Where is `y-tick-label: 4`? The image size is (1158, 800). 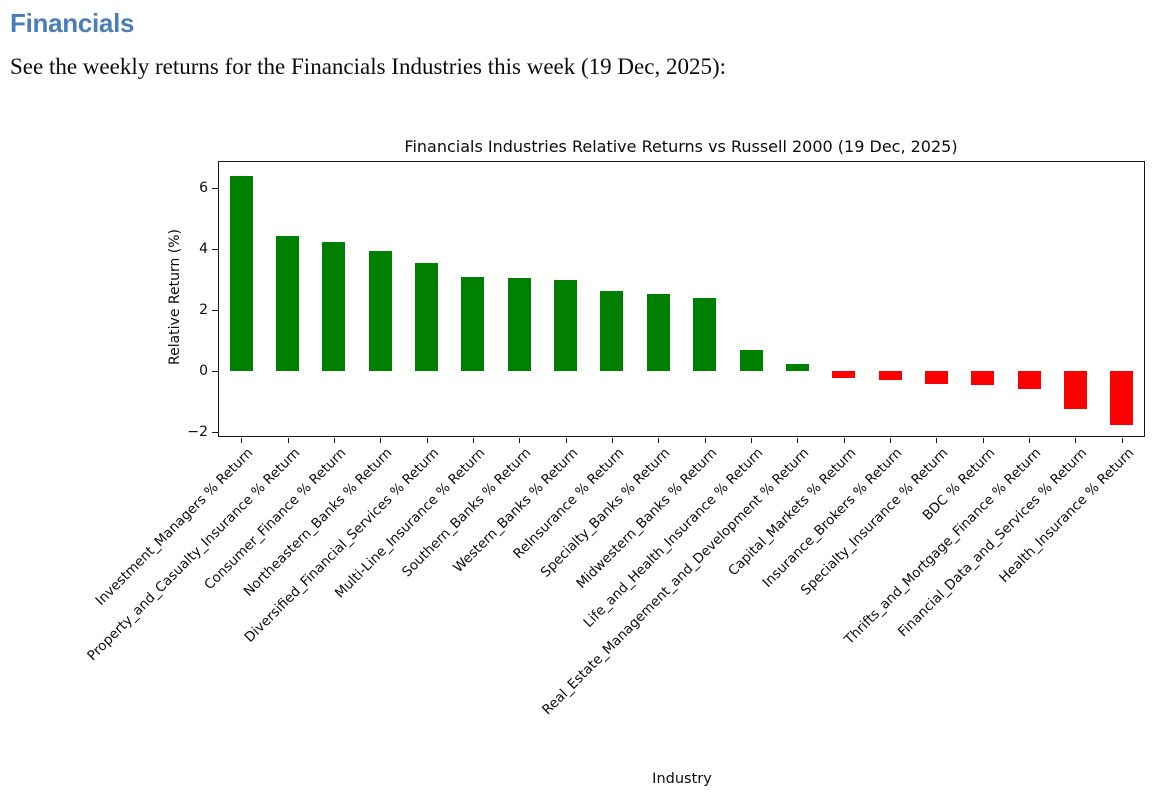 y-tick-label: 4 is located at coordinates (203, 249).